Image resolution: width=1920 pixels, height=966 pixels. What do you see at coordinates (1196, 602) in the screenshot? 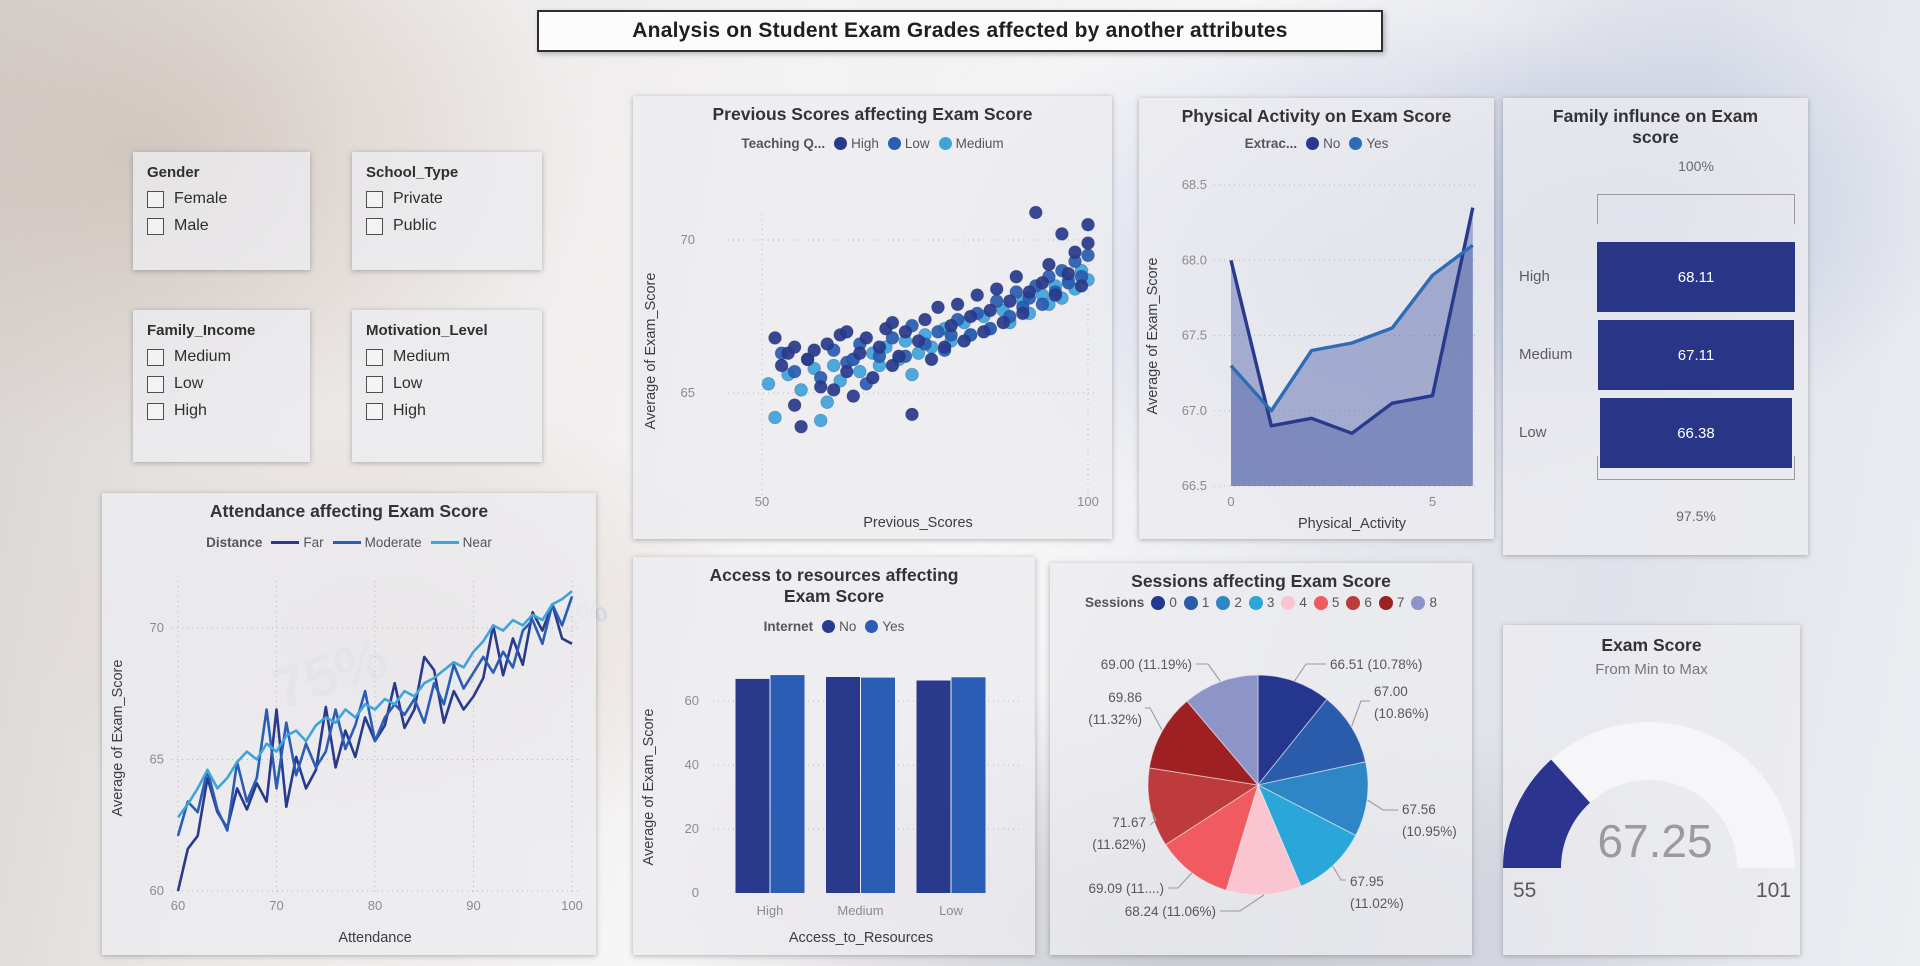
I see `legend-item-1: 1` at bounding box center [1196, 602].